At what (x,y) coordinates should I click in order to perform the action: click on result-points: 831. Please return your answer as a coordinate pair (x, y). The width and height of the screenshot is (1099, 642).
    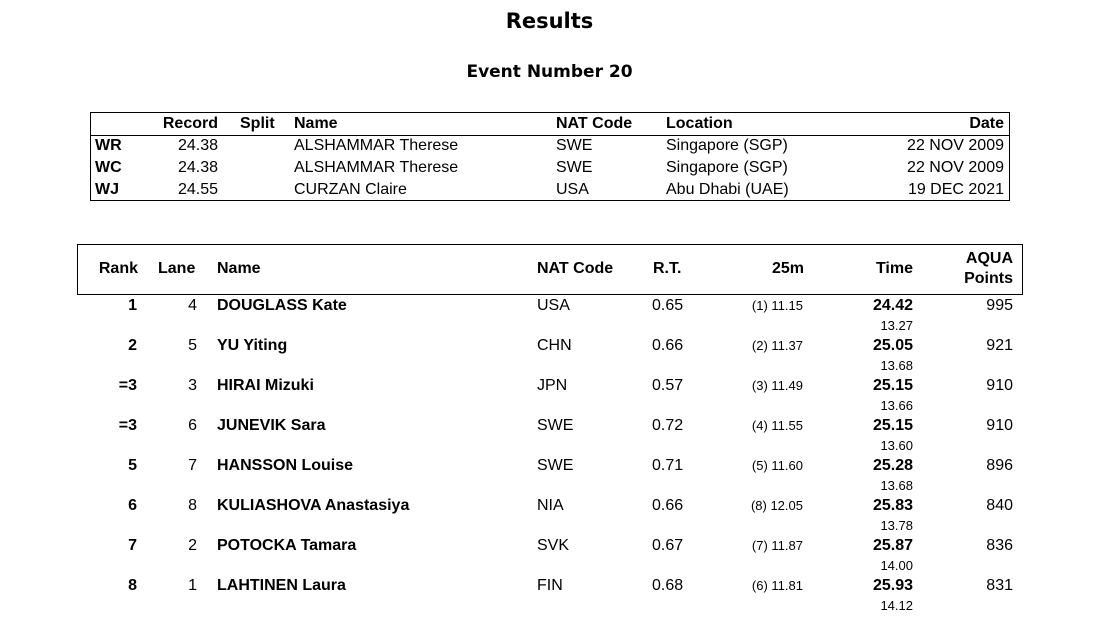
    Looking at the image, I should click on (999, 585).